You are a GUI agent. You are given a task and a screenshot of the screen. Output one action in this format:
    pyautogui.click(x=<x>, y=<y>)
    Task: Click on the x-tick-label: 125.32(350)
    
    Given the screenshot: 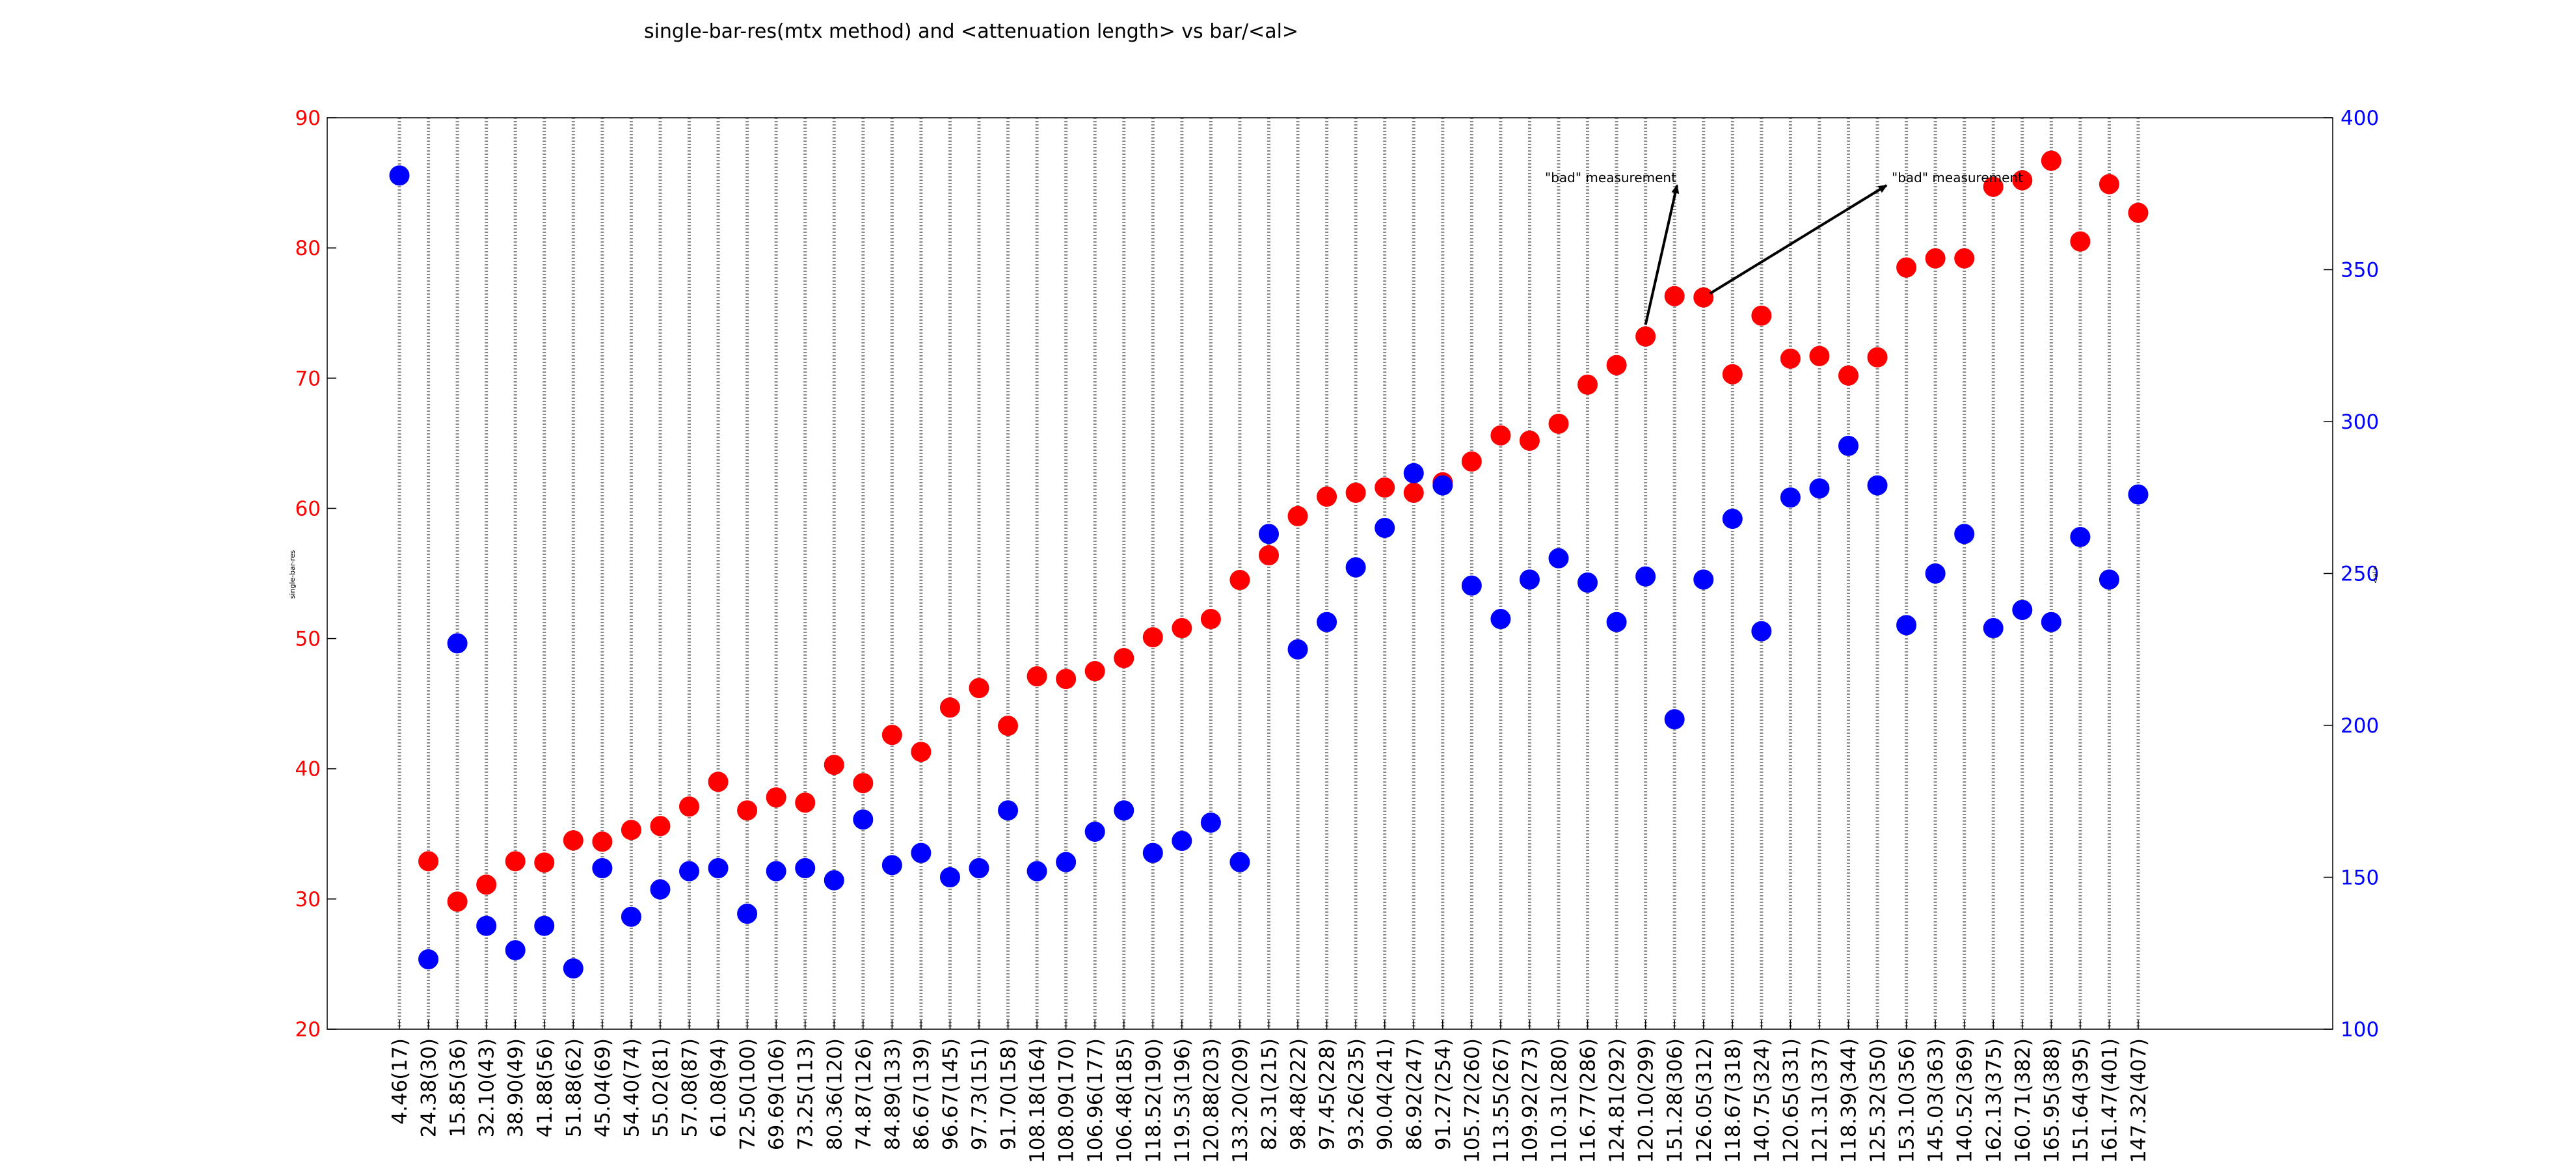 What is the action you would take?
    pyautogui.click(x=1878, y=1100)
    